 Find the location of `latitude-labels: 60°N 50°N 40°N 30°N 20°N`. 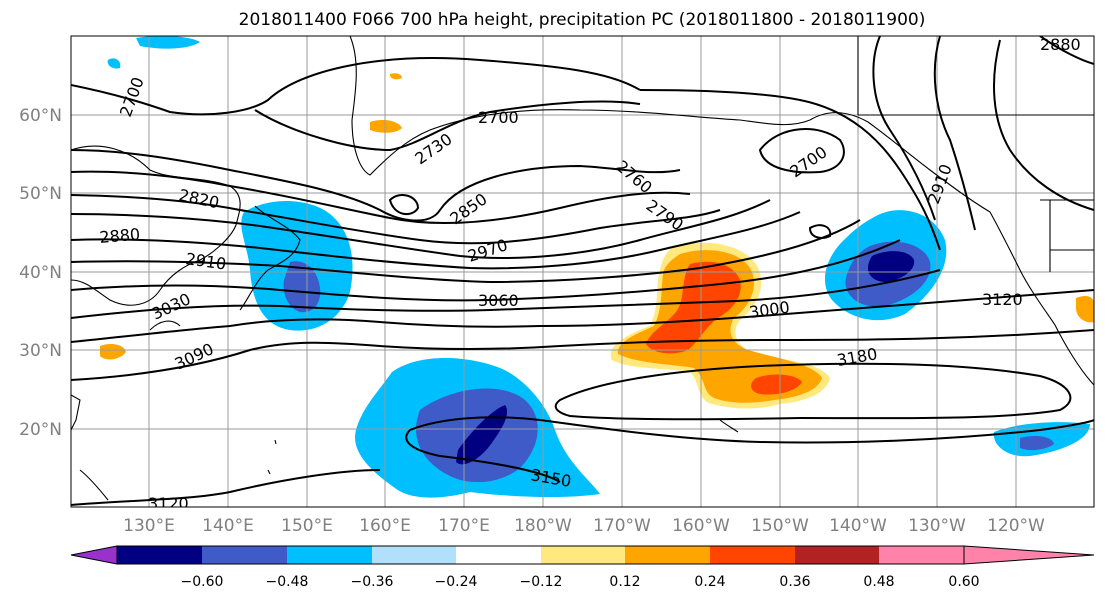

latitude-labels: 60°N 50°N 40°N 30°N 20°N is located at coordinates (40, 273).